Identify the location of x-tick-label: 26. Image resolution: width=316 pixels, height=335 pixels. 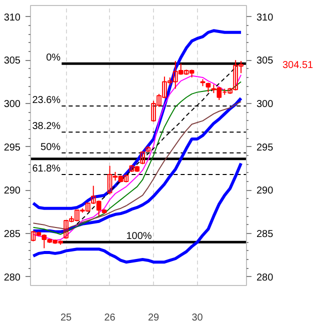
(110, 318).